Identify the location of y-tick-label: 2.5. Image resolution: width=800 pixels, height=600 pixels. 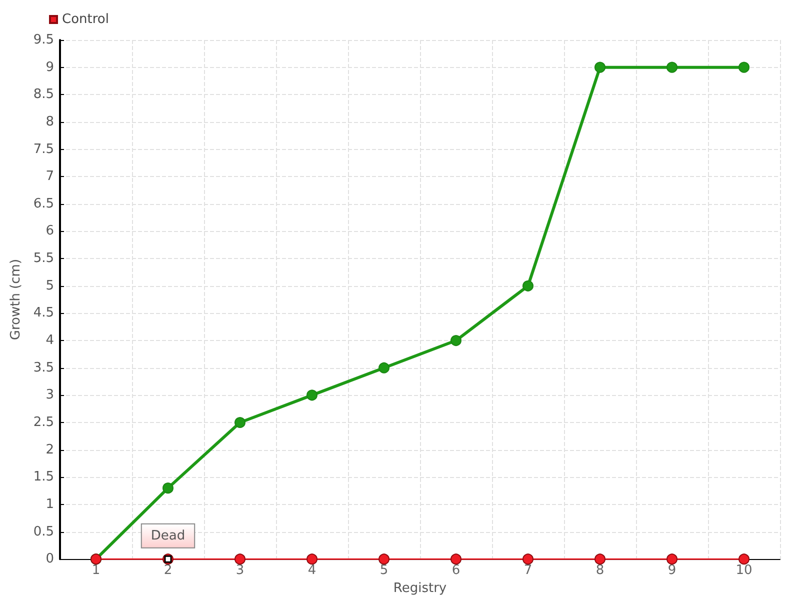
(43, 422).